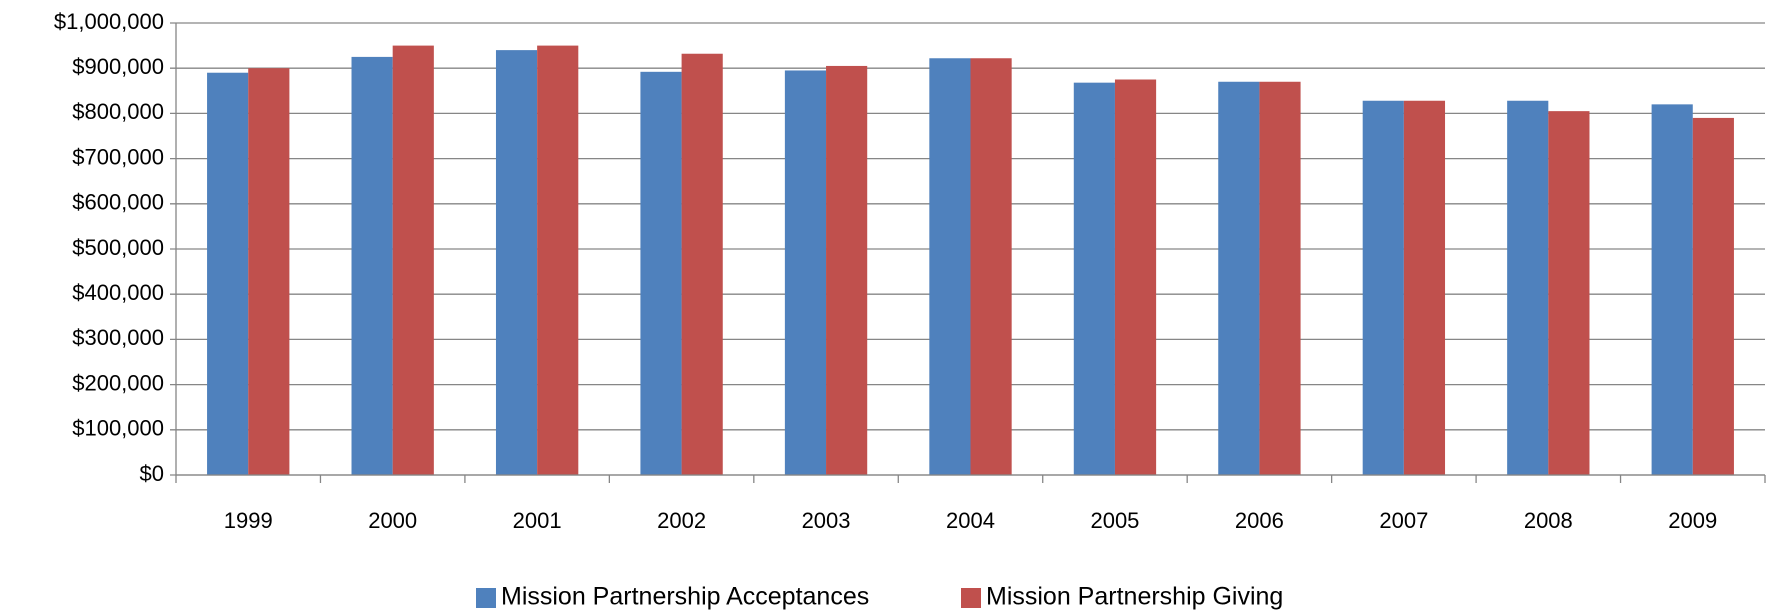  What do you see at coordinates (1692, 520) in the screenshot?
I see `x-tick-label: 2009` at bounding box center [1692, 520].